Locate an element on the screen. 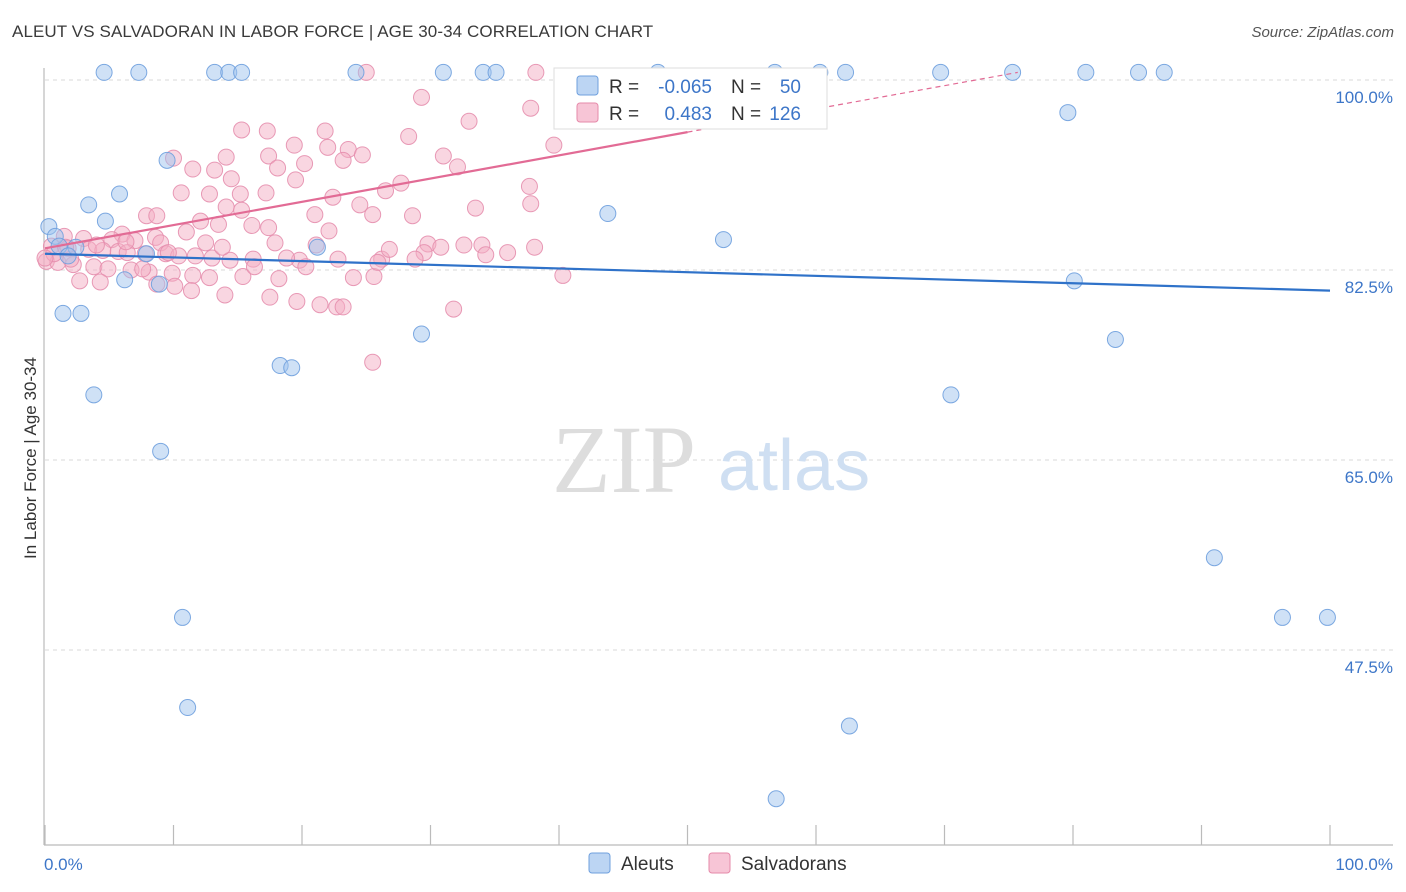 Image resolution: width=1406 pixels, height=892 pixels. legend-n-label-salvadoran: N = is located at coordinates (746, 114).